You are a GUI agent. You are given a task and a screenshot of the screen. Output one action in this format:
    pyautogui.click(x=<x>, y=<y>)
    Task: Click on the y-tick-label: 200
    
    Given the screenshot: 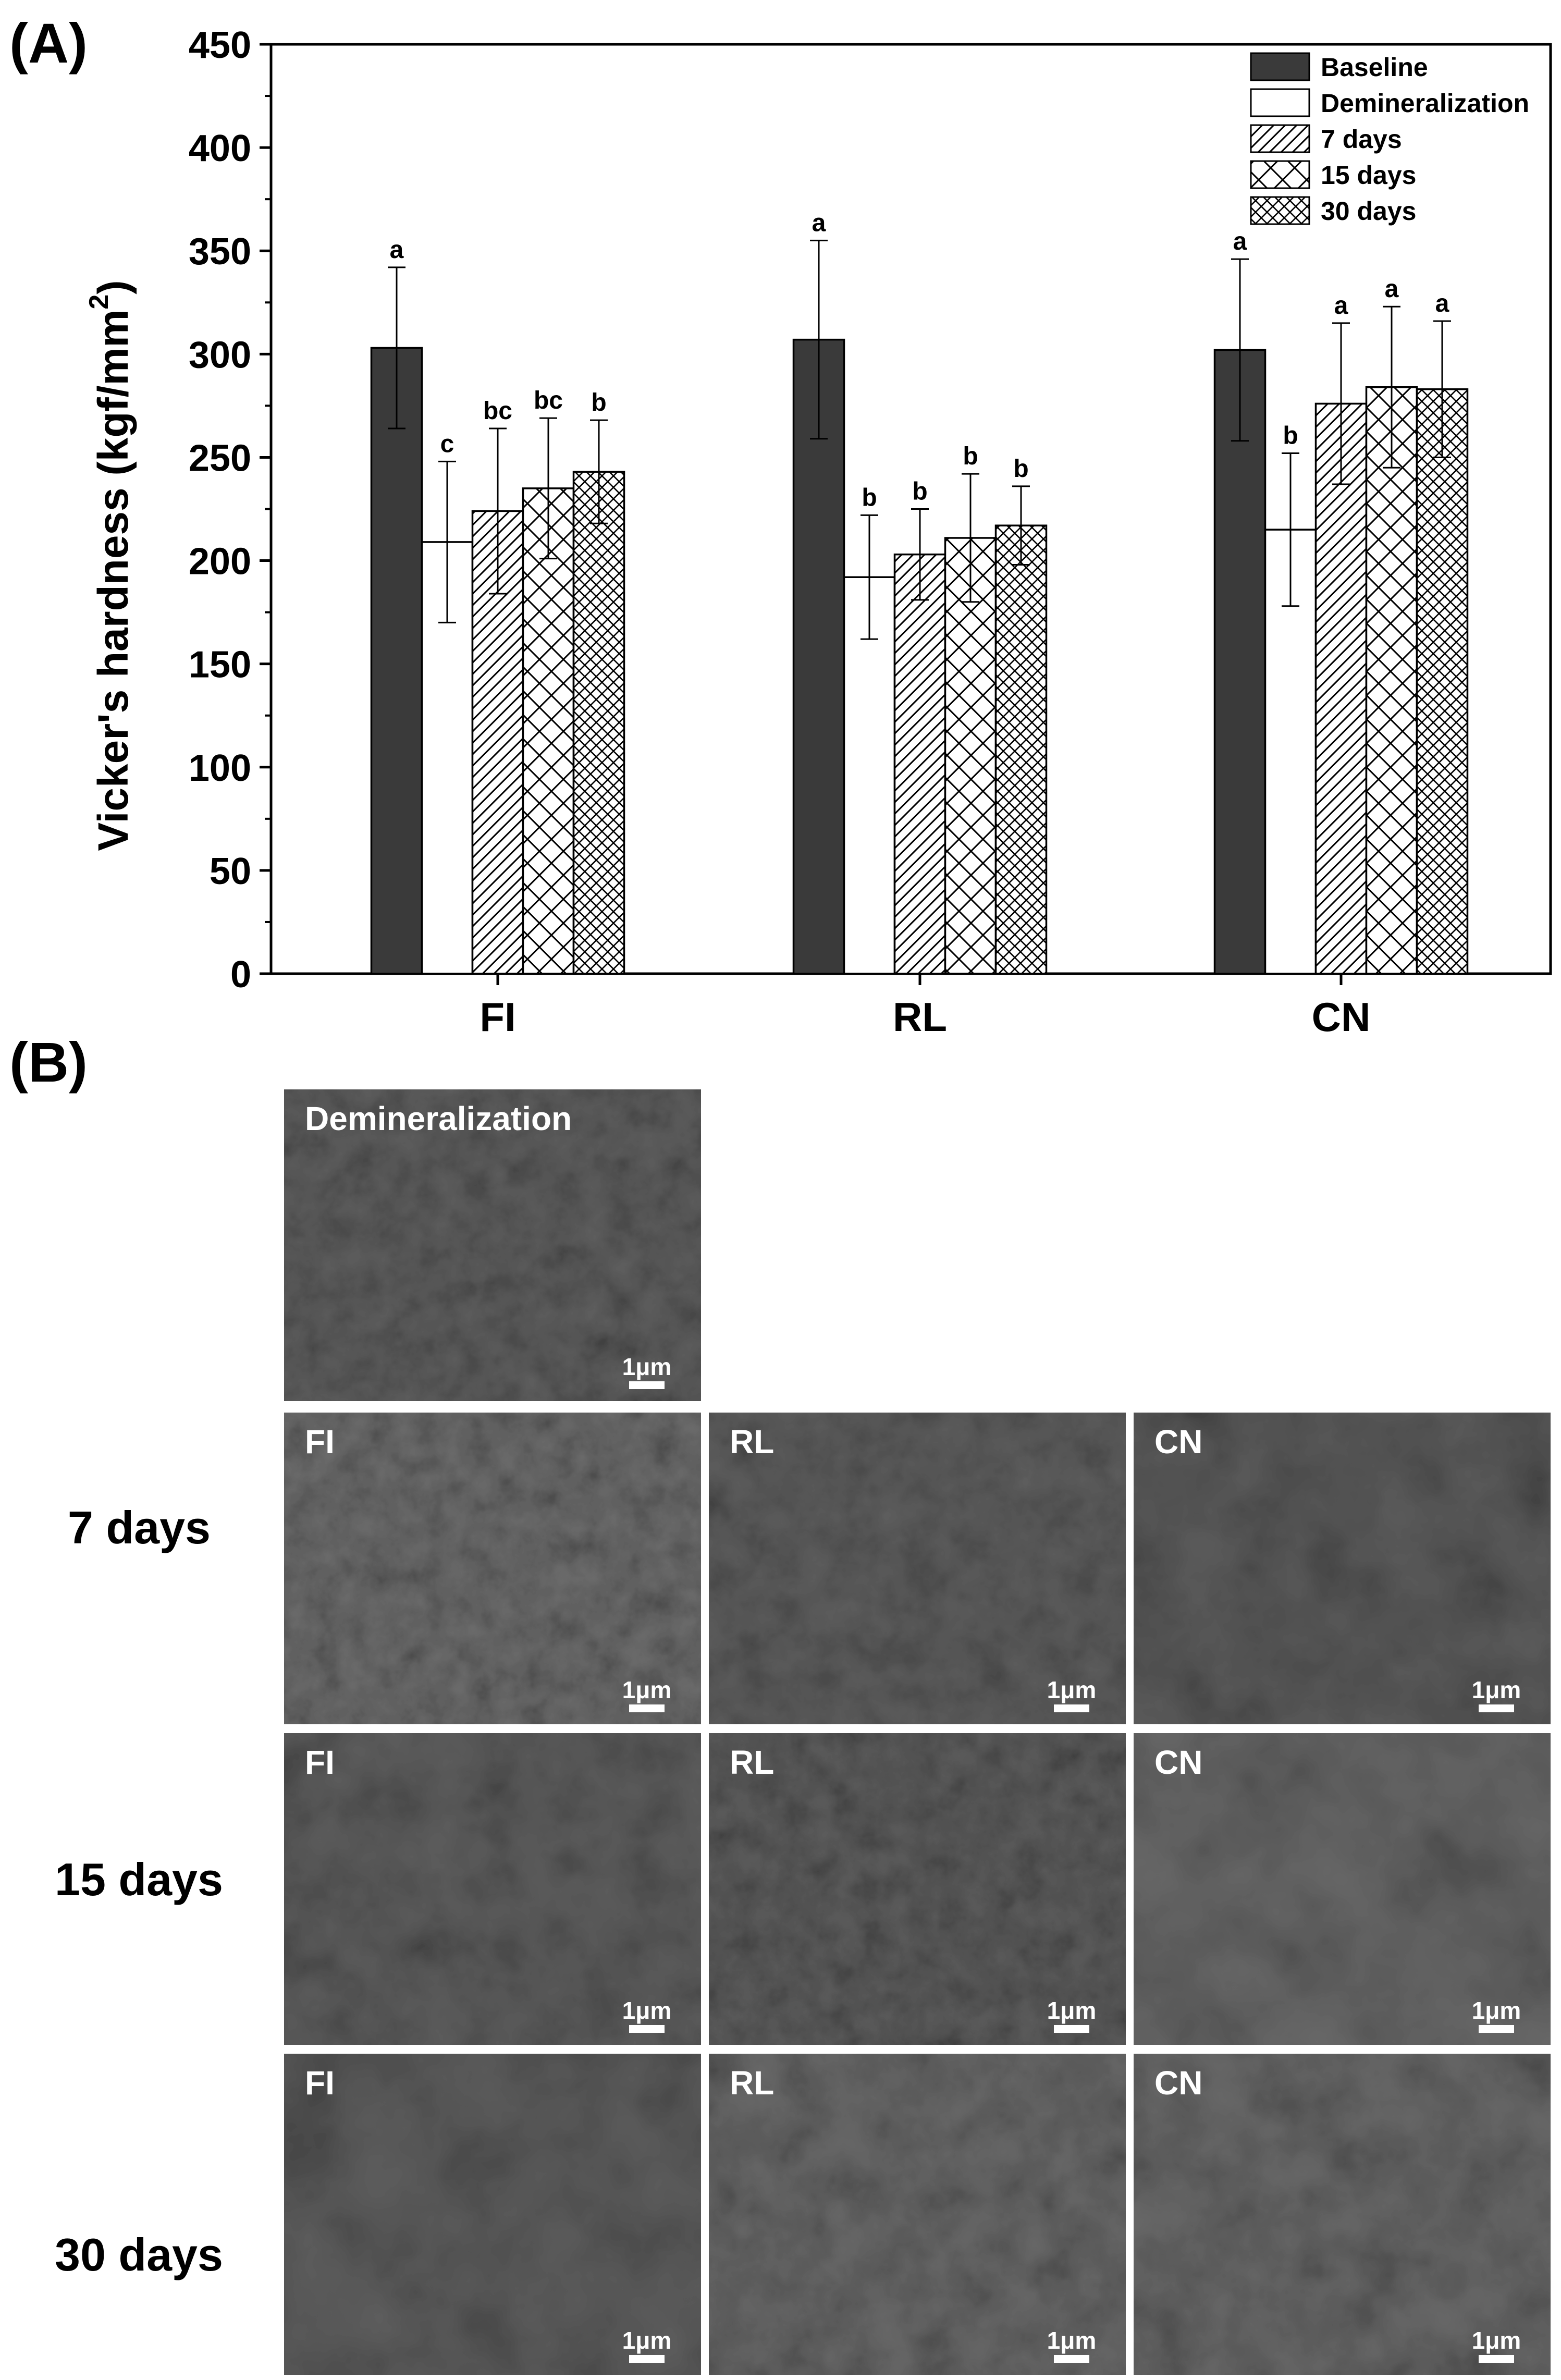 What is the action you would take?
    pyautogui.click(x=220, y=562)
    